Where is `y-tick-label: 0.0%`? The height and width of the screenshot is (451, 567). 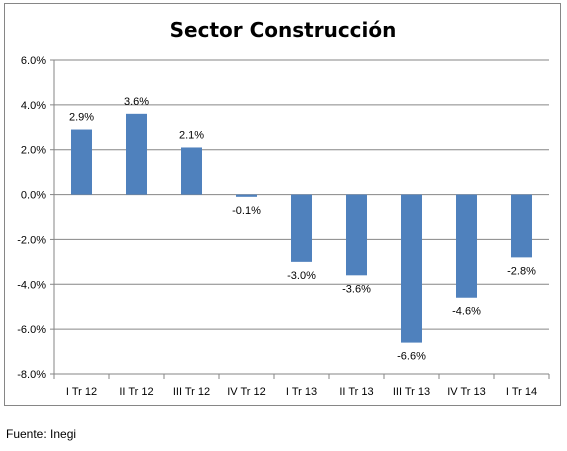
y-tick-label: 0.0% is located at coordinates (33, 196).